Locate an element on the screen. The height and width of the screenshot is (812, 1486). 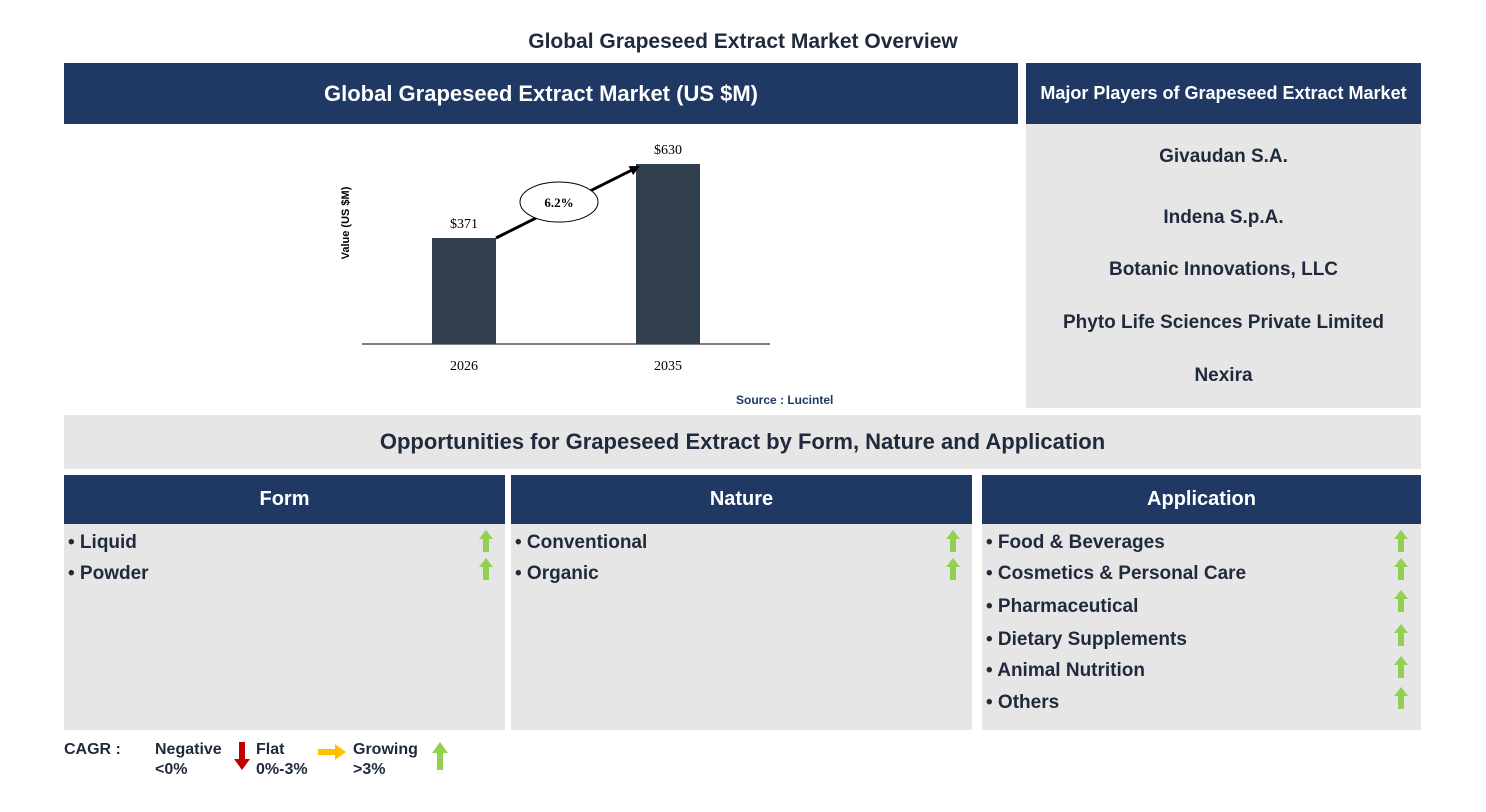
bar-2035 is located at coordinates (668, 254).